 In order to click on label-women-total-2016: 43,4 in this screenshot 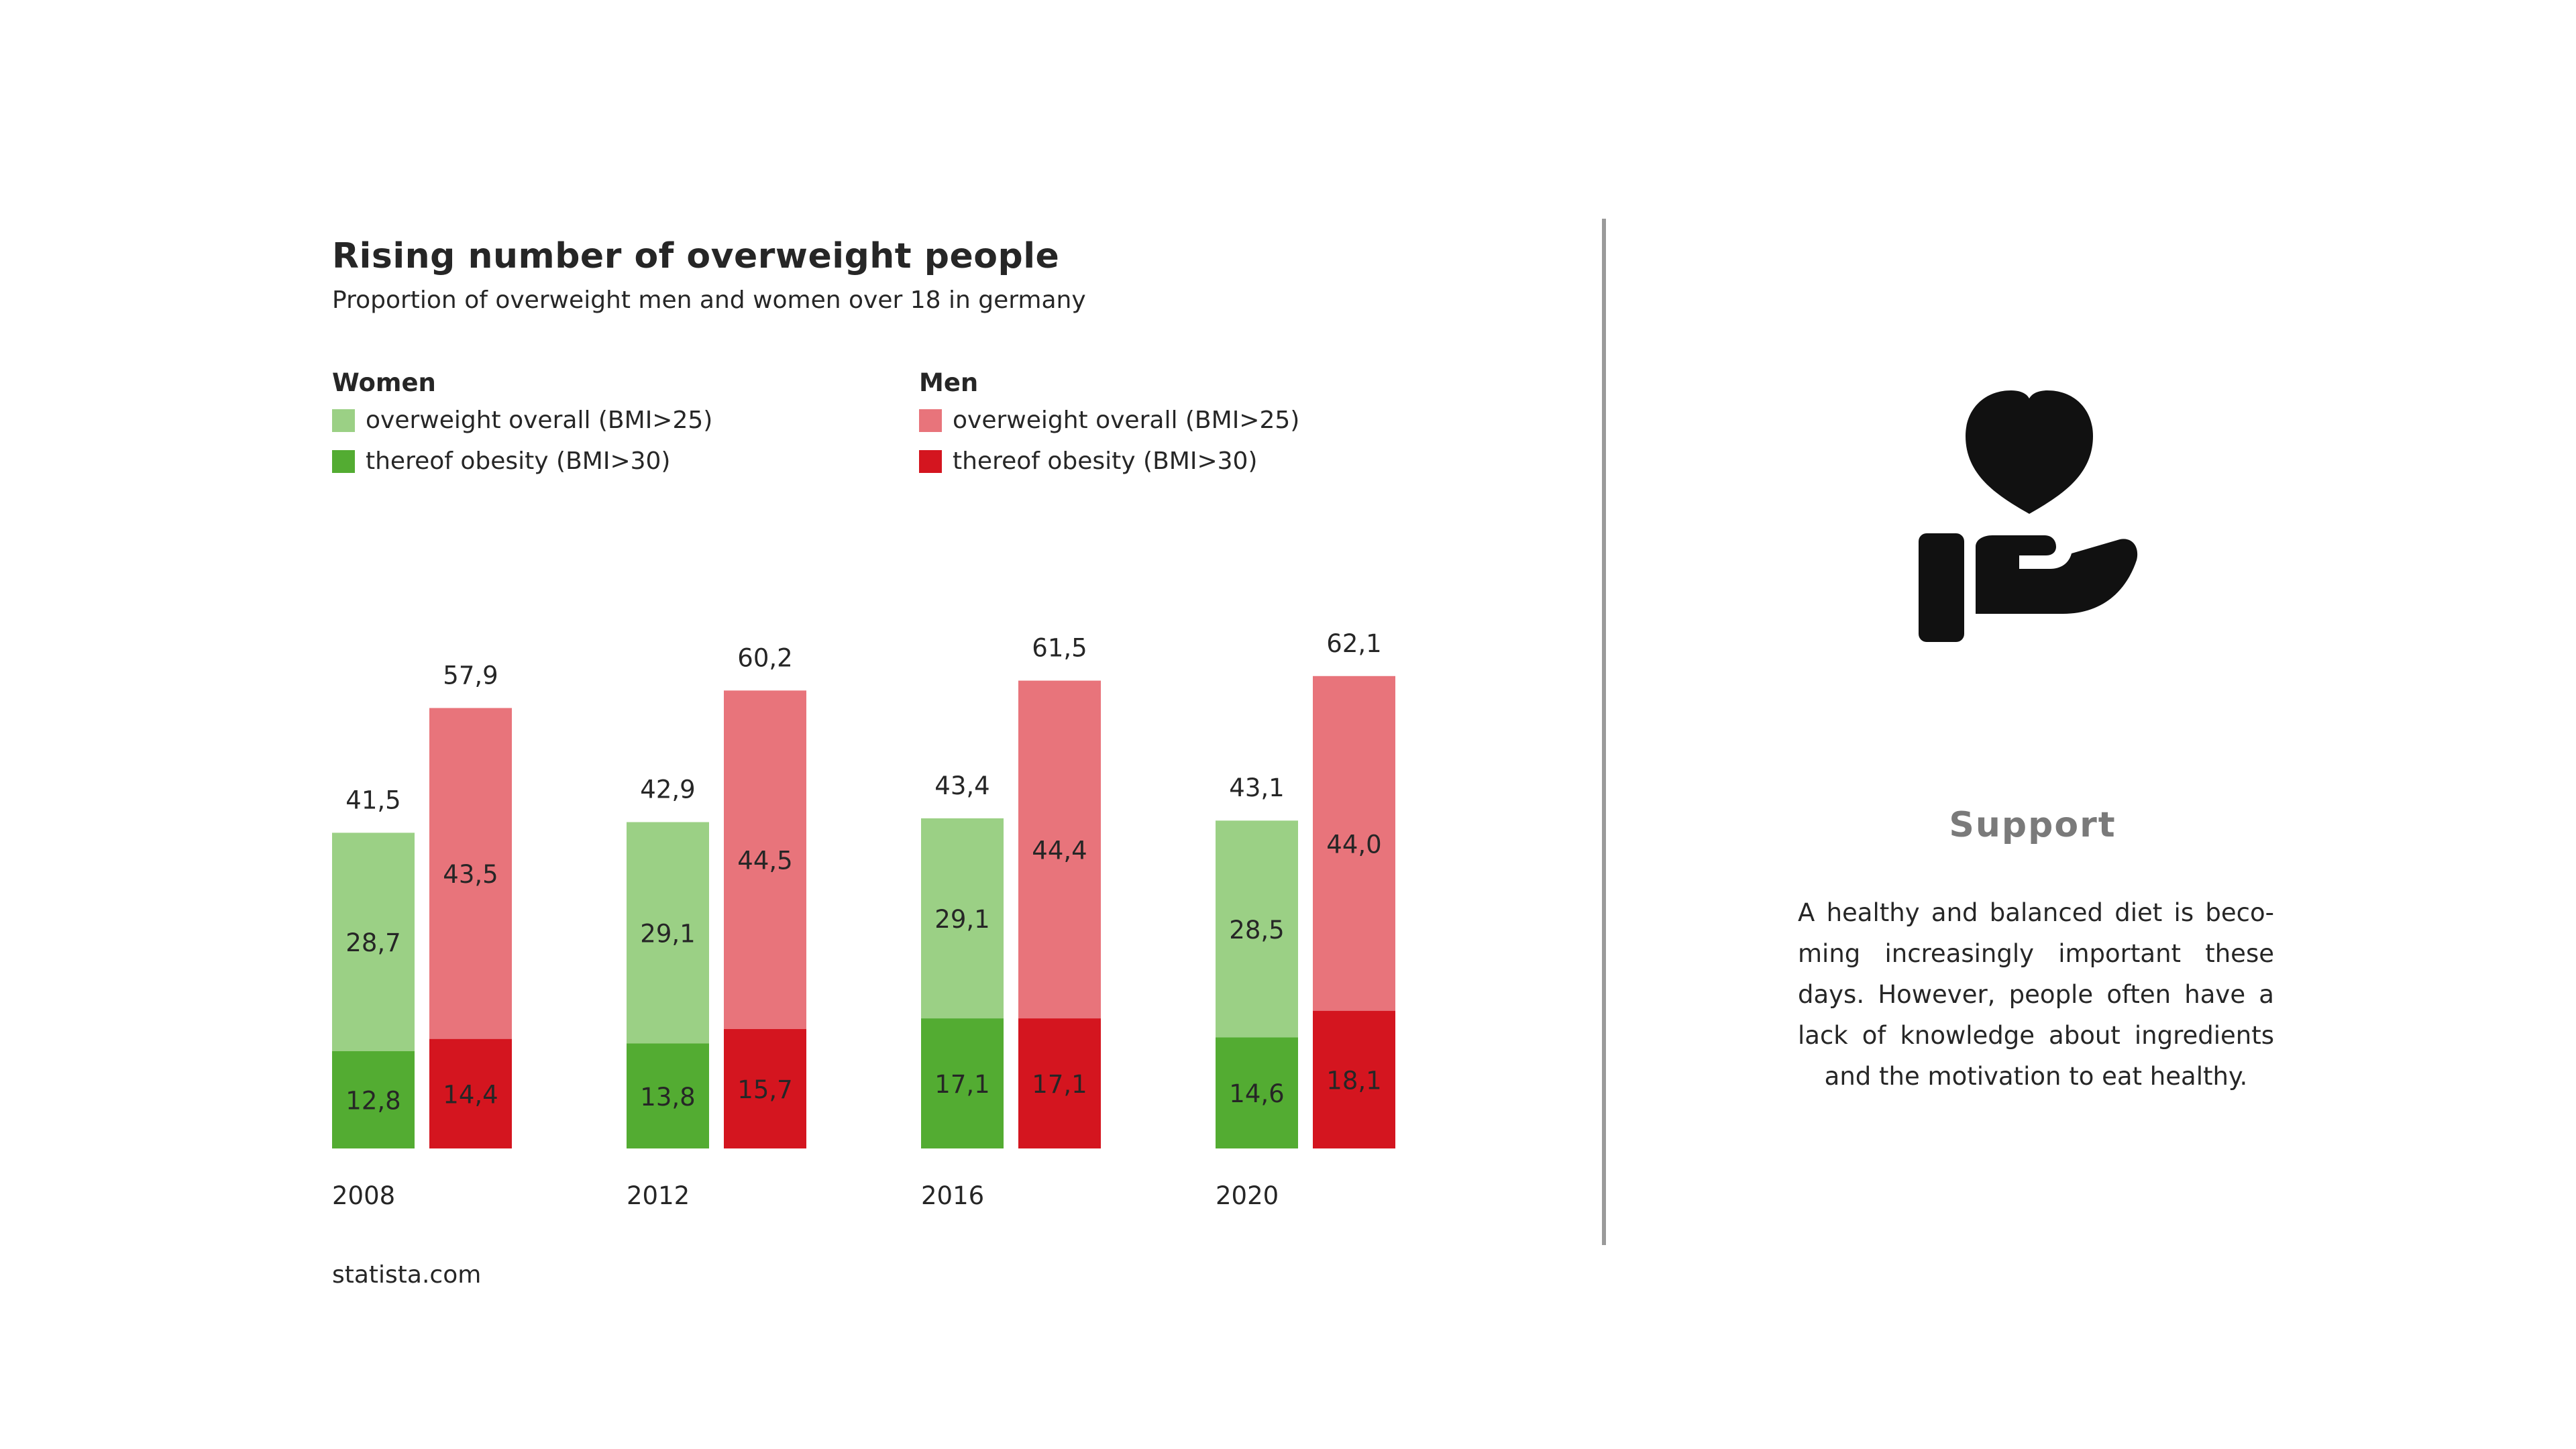, I will do `click(961, 785)`.